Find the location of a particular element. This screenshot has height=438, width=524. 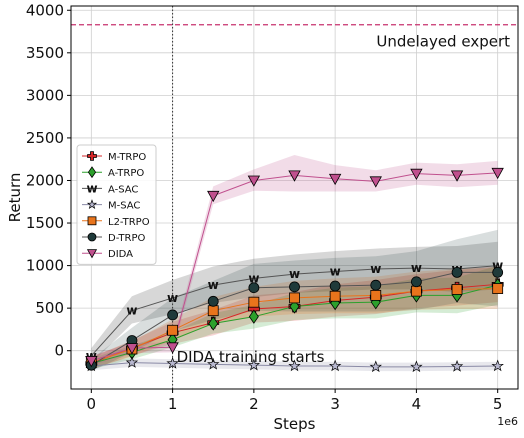

y-tick-label: 3000 is located at coordinates (45, 95).